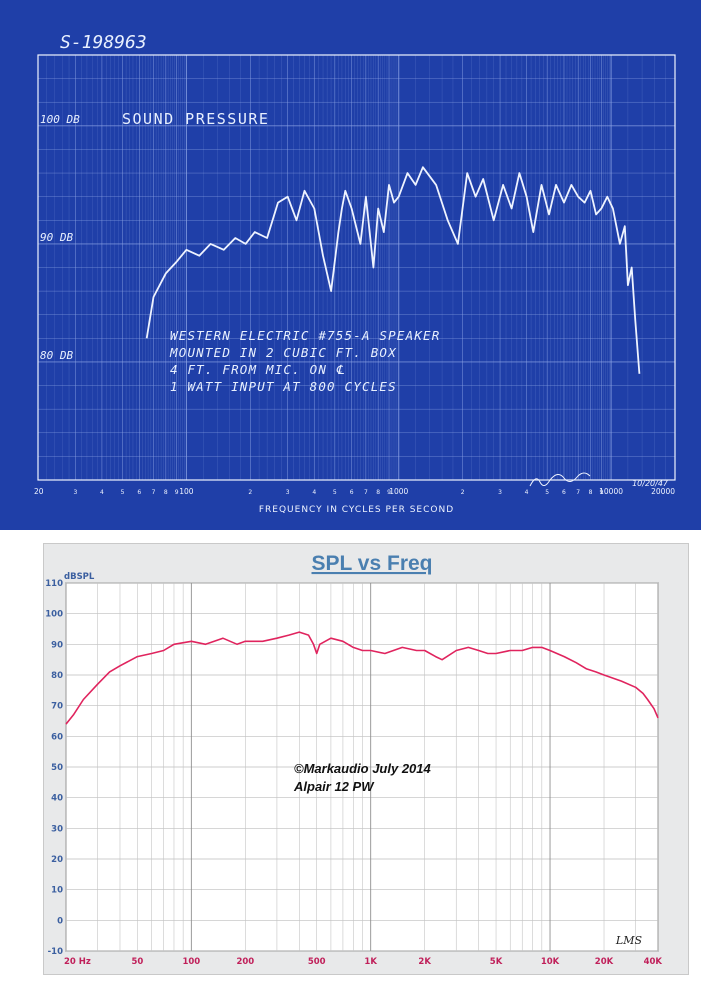 This screenshot has height=1006, width=701. I want to click on spl-annotation-line: ©Markaudio July 2014, so click(363, 768).